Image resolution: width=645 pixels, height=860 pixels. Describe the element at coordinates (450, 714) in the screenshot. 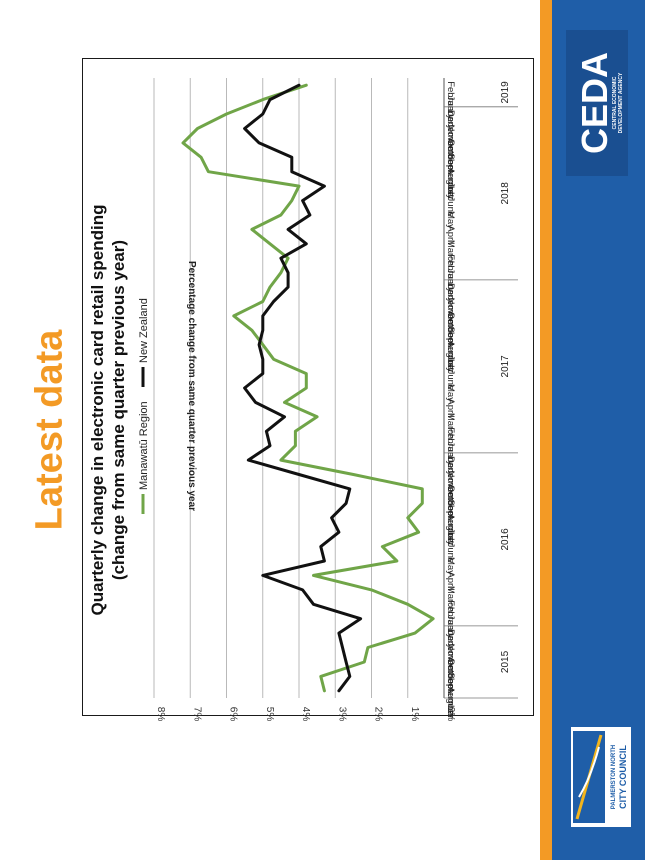

I see `y-tick-label: 0%` at that location.